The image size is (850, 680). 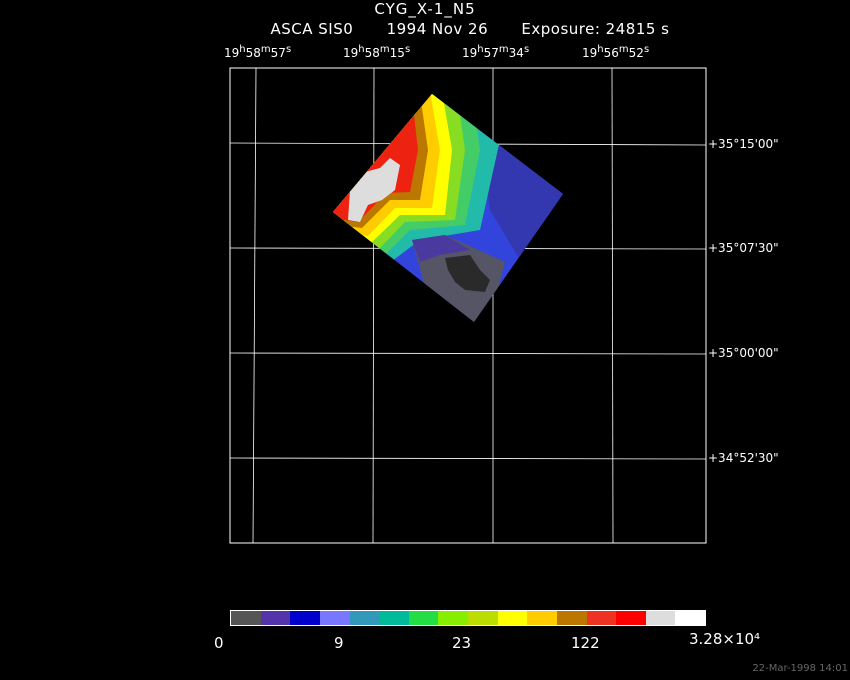 I want to click on ra-label-1: 19h58m57s, so click(x=258, y=52).